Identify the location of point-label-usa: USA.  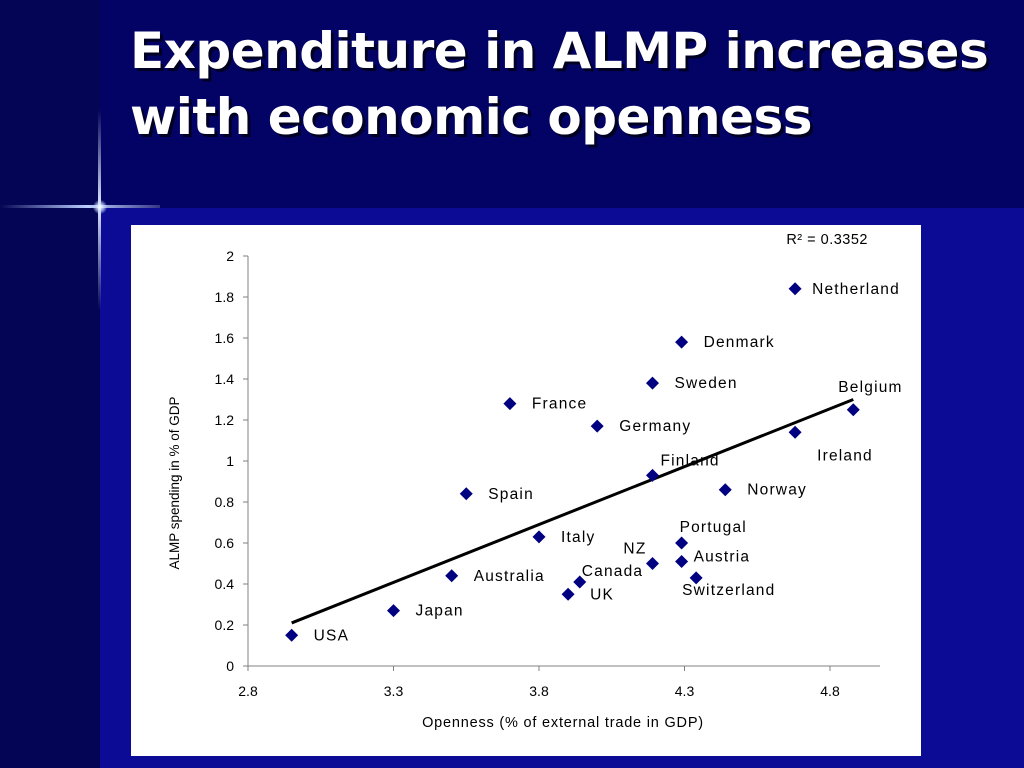
(331, 635).